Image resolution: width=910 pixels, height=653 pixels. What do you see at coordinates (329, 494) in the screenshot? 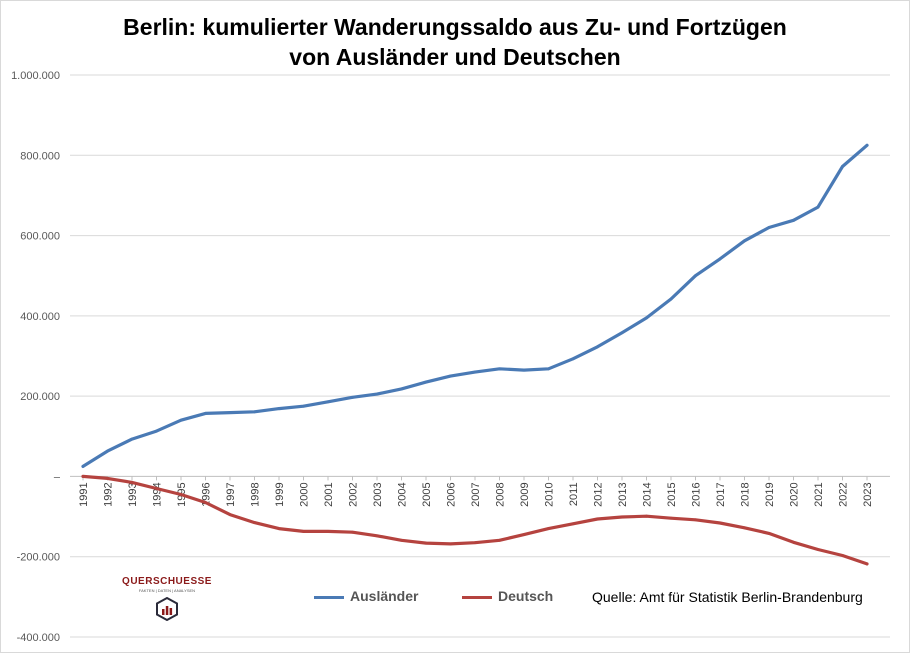
I see `x-tick-label: 2001` at bounding box center [329, 494].